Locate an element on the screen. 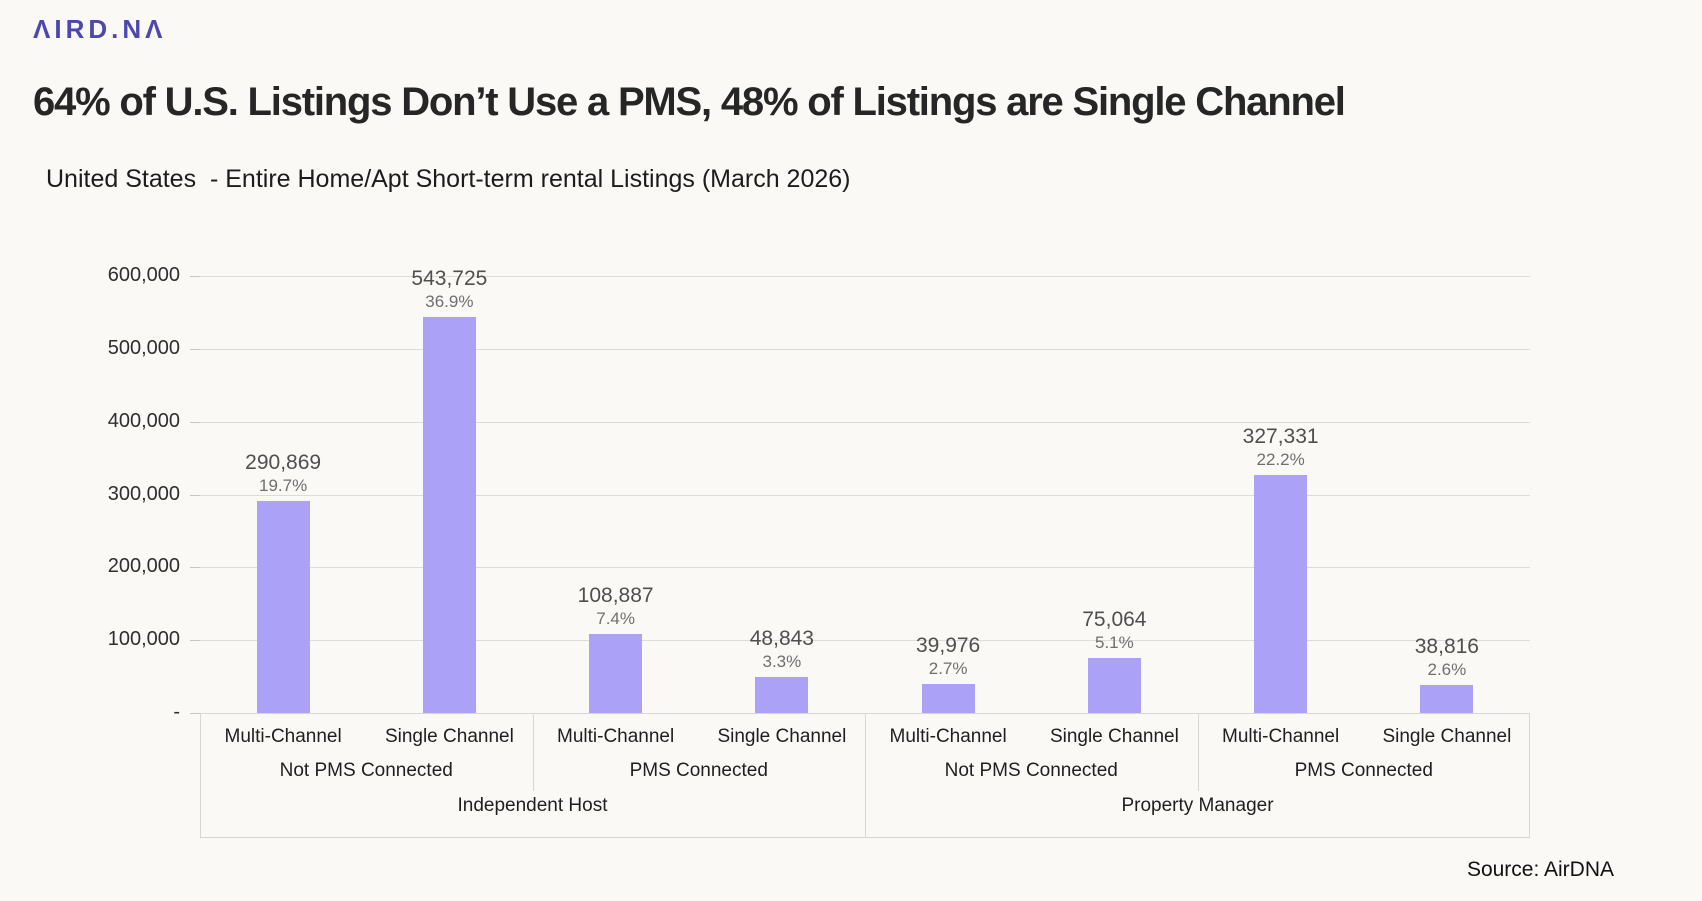 The width and height of the screenshot is (1702, 901). bar-value-label: 327,331 is located at coordinates (1280, 436).